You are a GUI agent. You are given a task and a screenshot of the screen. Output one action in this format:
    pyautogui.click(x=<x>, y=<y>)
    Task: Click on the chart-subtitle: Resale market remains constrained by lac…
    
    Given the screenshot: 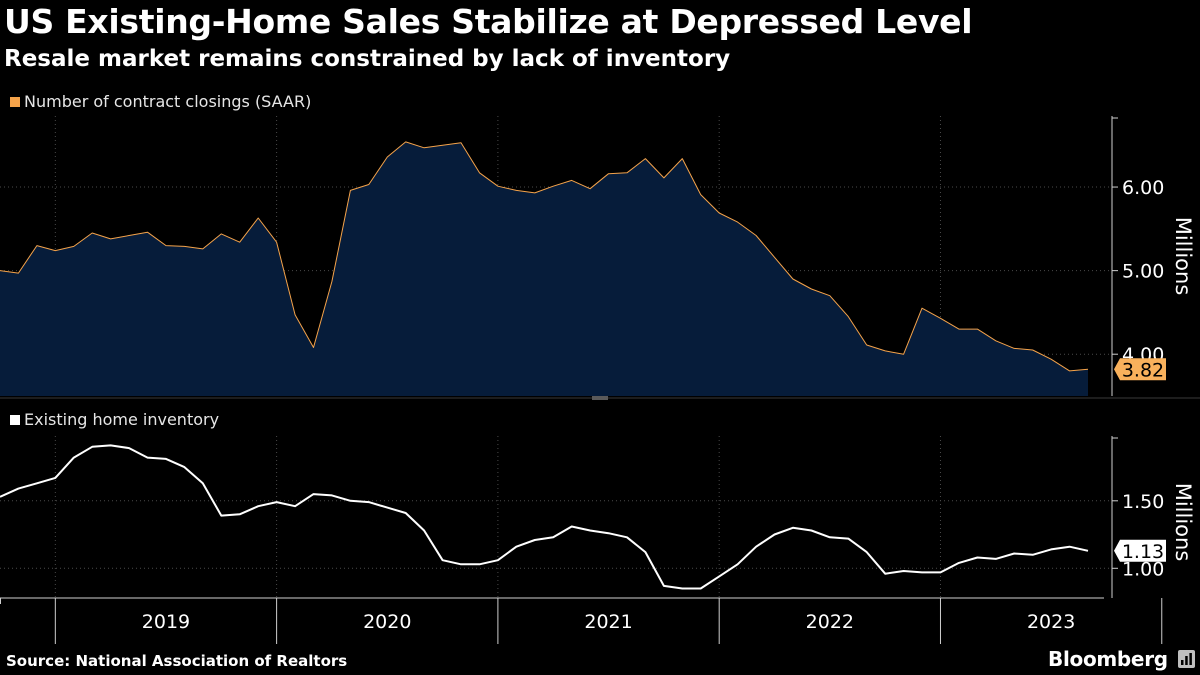 What is the action you would take?
    pyautogui.click(x=367, y=59)
    